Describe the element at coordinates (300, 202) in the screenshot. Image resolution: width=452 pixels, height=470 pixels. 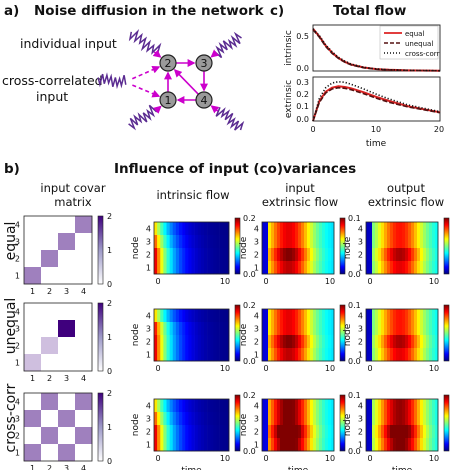
I see `header-input-2: extrinsic flow` at that location.